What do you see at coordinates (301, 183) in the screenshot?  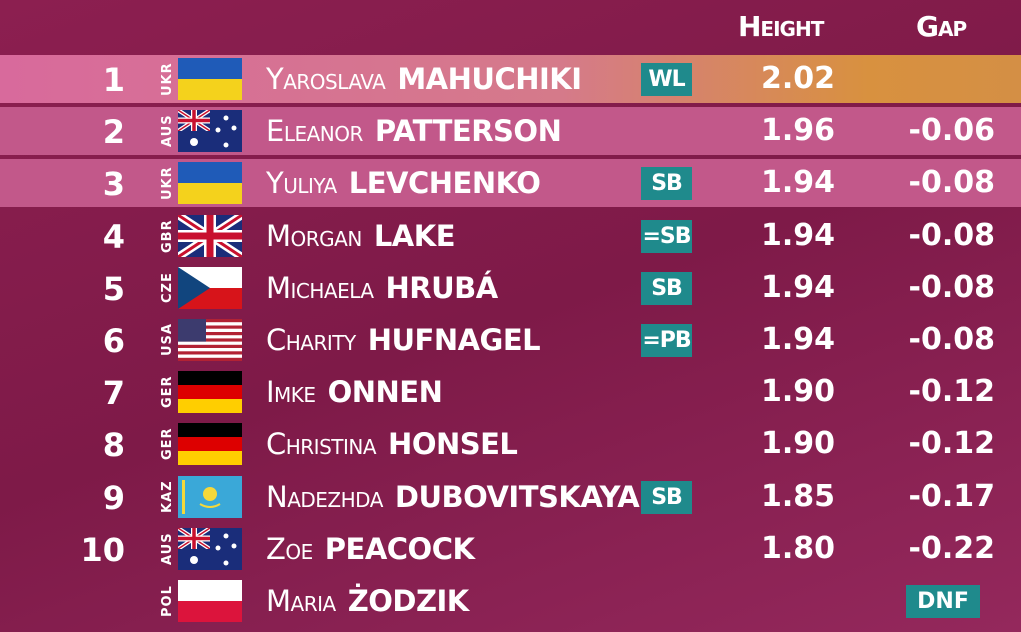 I see `first-name: Yuliya` at bounding box center [301, 183].